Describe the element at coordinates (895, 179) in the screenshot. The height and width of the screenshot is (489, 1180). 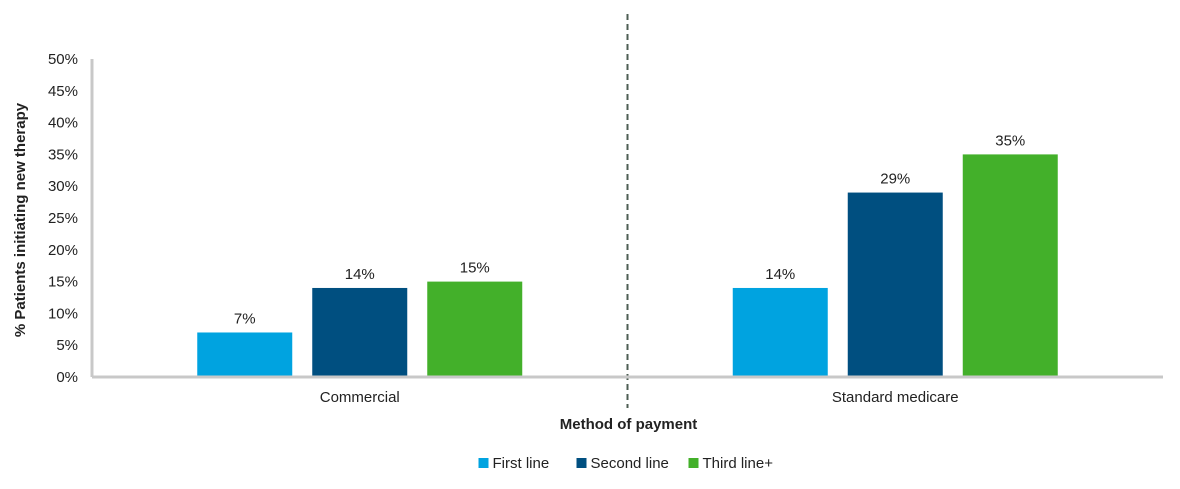
I see `data-label: 29%` at that location.